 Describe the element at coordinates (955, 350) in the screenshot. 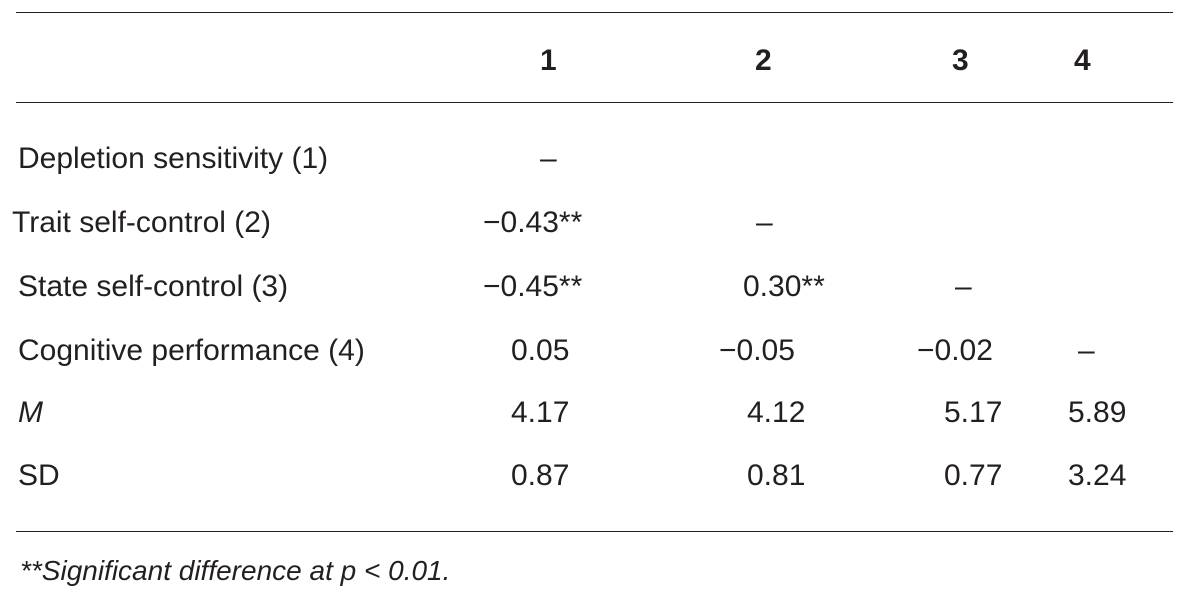

I see `cell-r4-c3: −0.02` at that location.